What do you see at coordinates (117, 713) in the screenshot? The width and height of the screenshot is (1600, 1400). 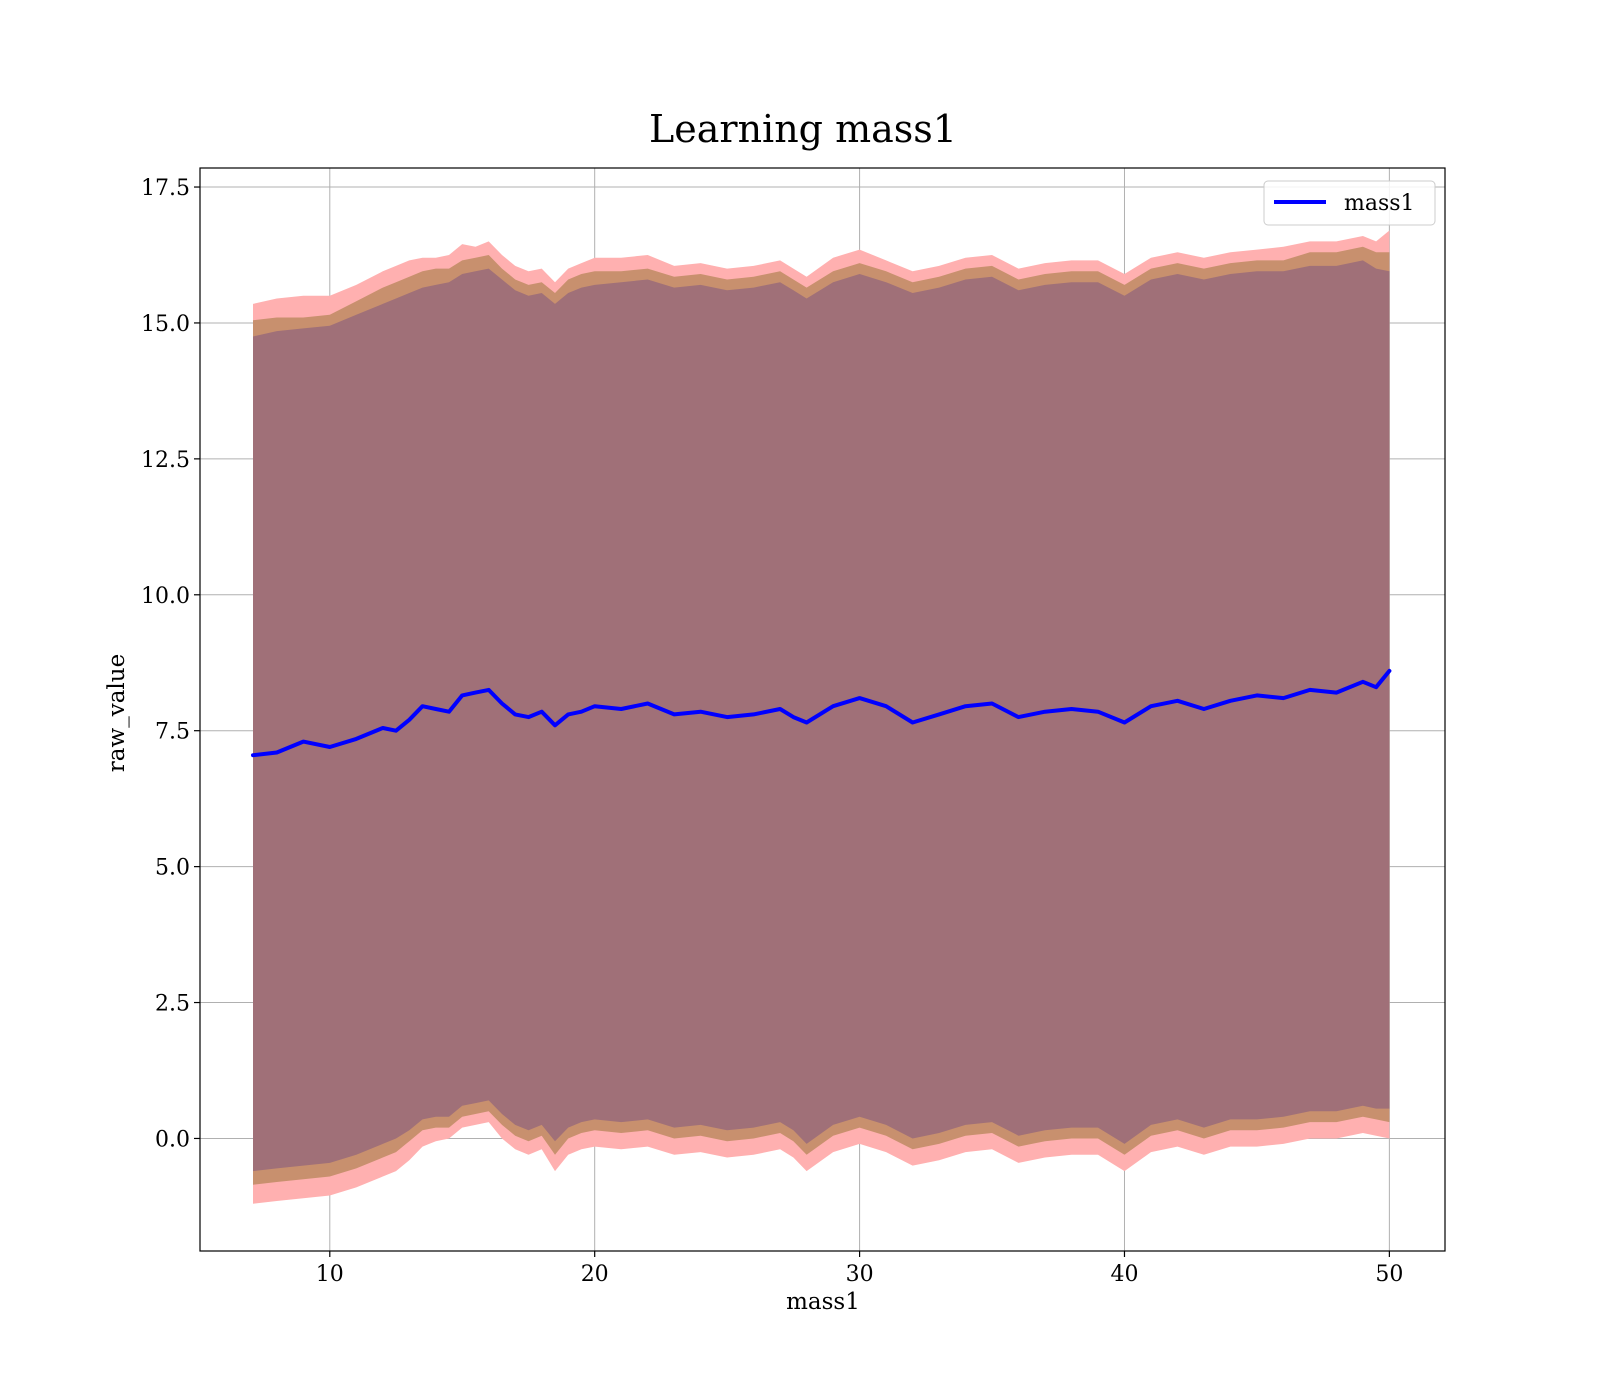 I see `y-axis-label: raw_value` at bounding box center [117, 713].